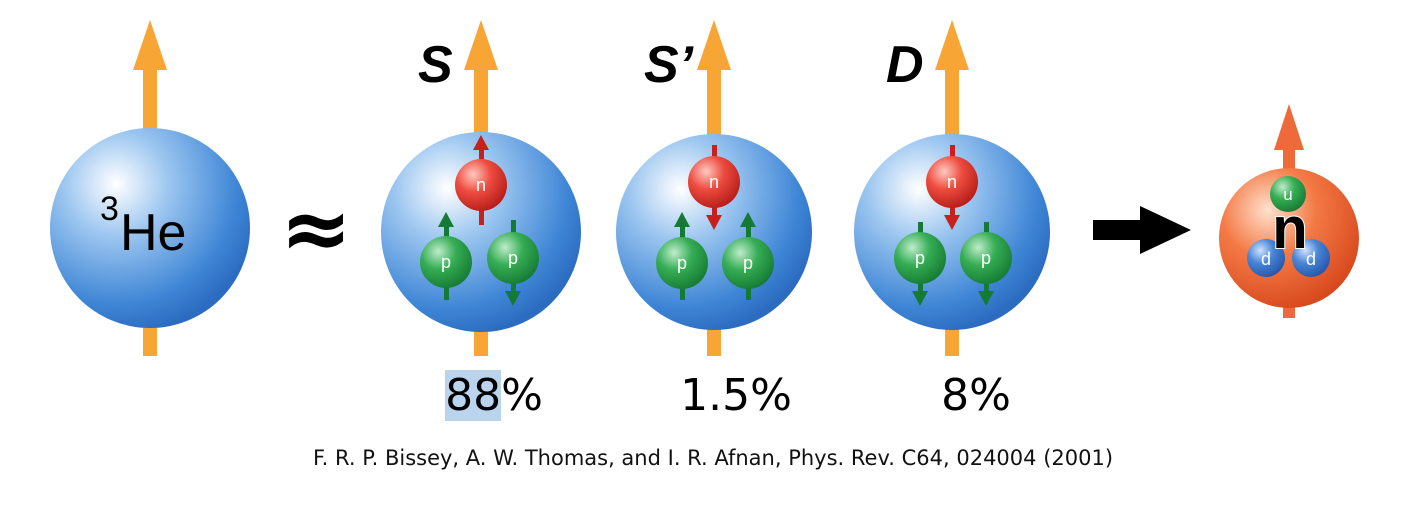 This screenshot has height=512, width=1426. I want to click on state-s-prime: S’ n p p, so click(714, 188).